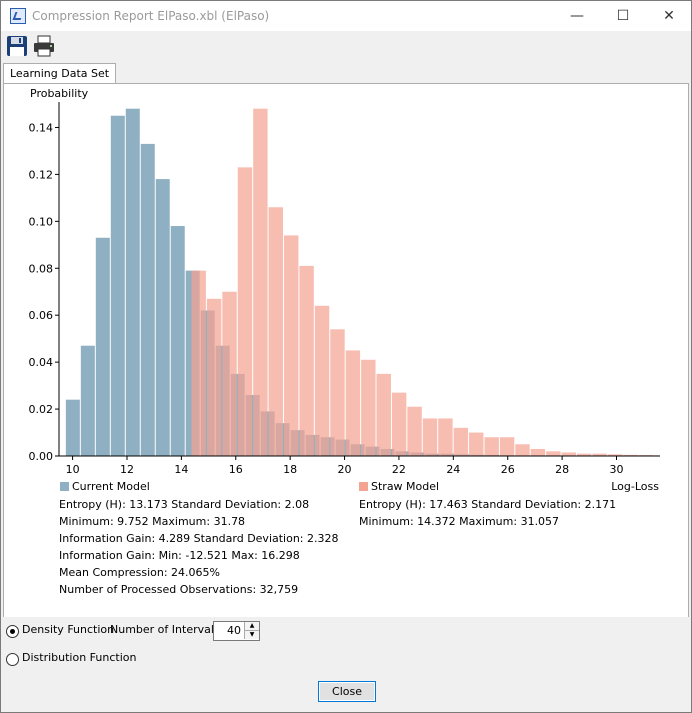 Image resolution: width=692 pixels, height=713 pixels. I want to click on intervals-value: 40, so click(234, 630).